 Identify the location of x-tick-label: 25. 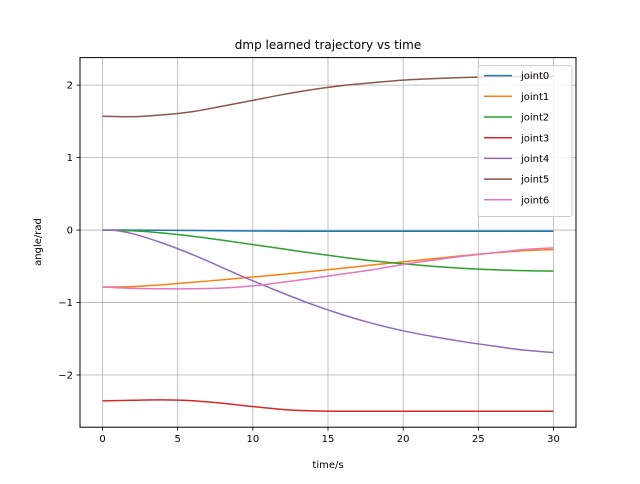
(478, 439).